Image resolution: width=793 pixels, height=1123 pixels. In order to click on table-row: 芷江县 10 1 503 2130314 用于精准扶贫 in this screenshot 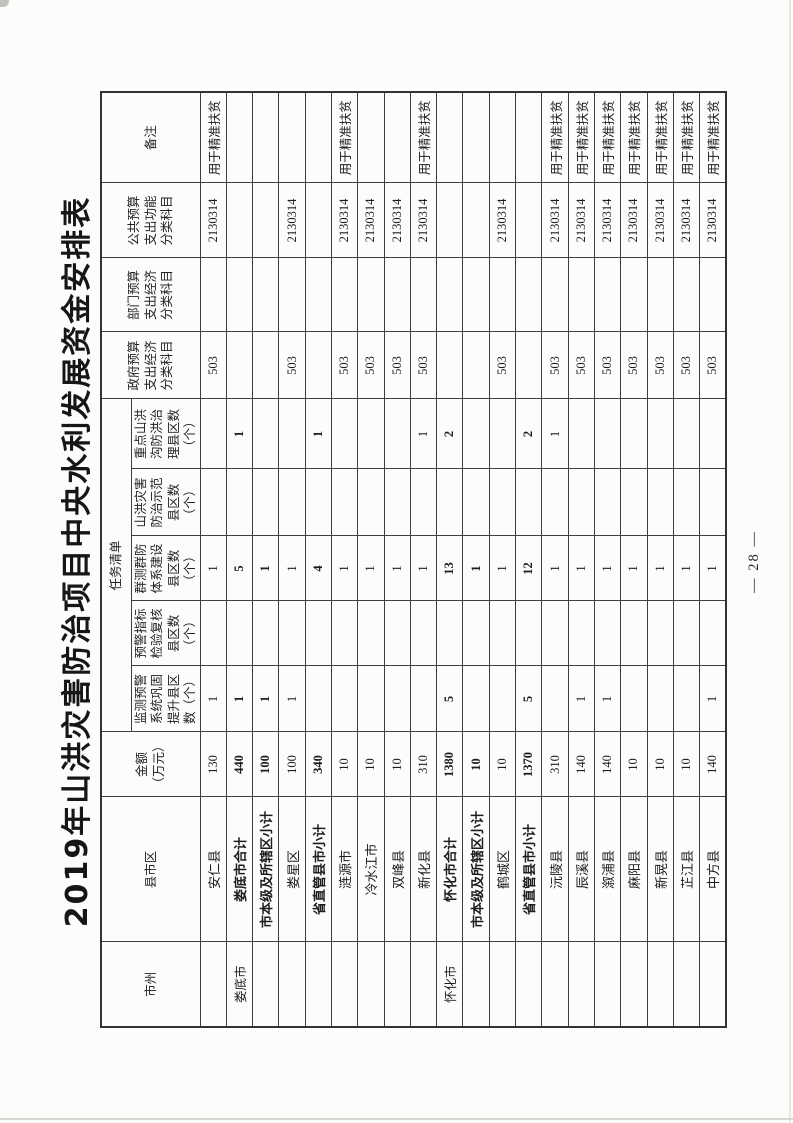, I will do `click(686, 559)`.